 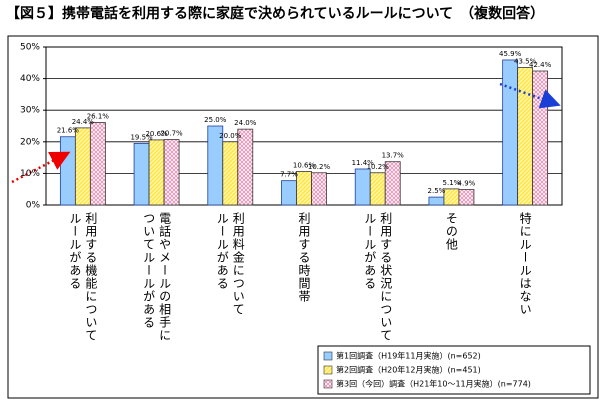 What do you see at coordinates (540, 65) in the screenshot?
I see `value-label: 42.4%` at bounding box center [540, 65].